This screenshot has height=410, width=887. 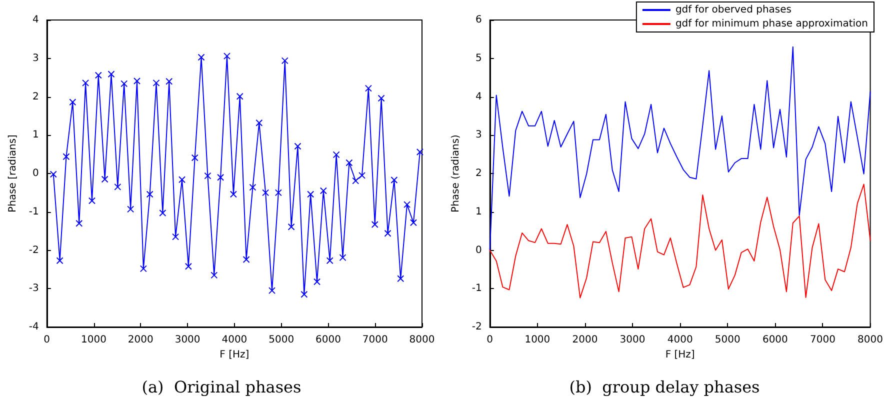 What do you see at coordinates (478, 58) in the screenshot?
I see `y-tick-label: 5` at bounding box center [478, 58].